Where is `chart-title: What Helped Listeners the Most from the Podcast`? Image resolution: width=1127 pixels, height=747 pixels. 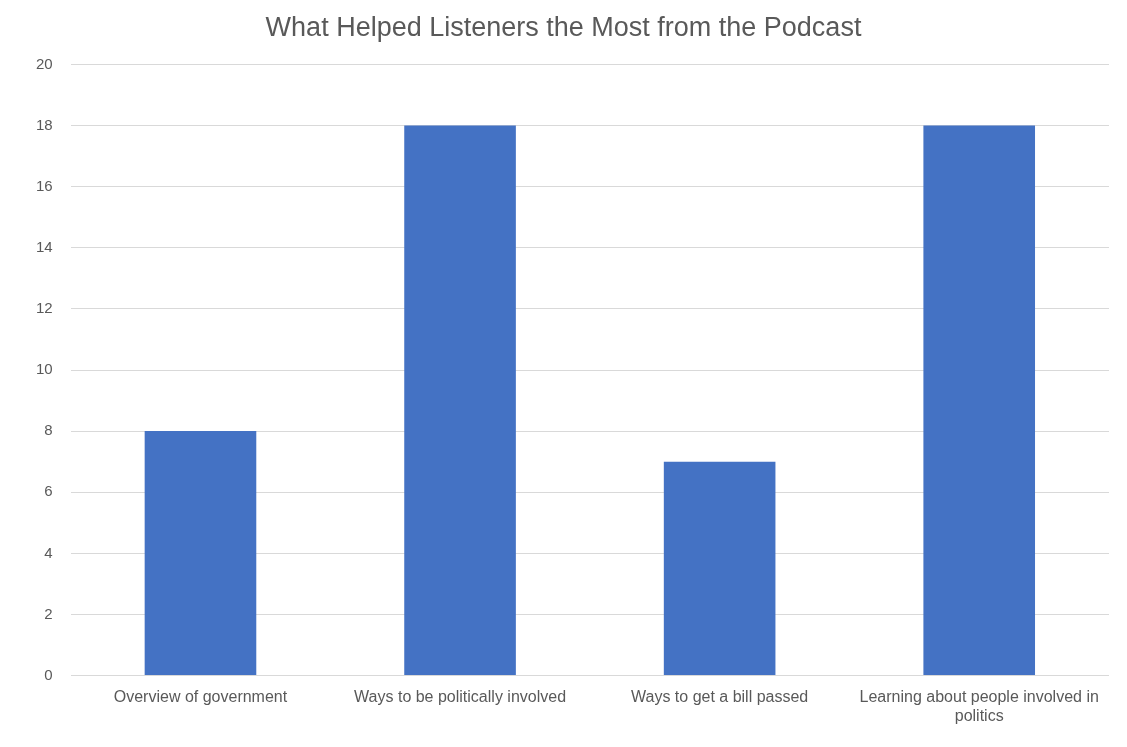
chart-title: What Helped Listeners the Most from the Podcast is located at coordinates (563, 26).